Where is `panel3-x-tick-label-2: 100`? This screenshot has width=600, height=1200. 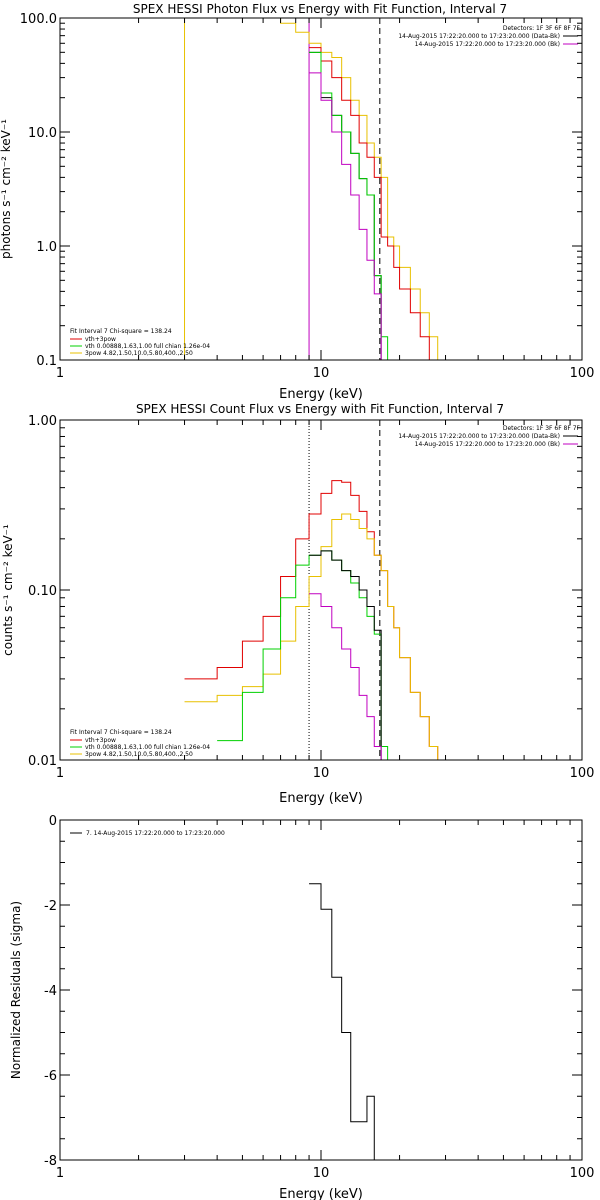
panel3-x-tick-label-2: 100 is located at coordinates (582, 1173).